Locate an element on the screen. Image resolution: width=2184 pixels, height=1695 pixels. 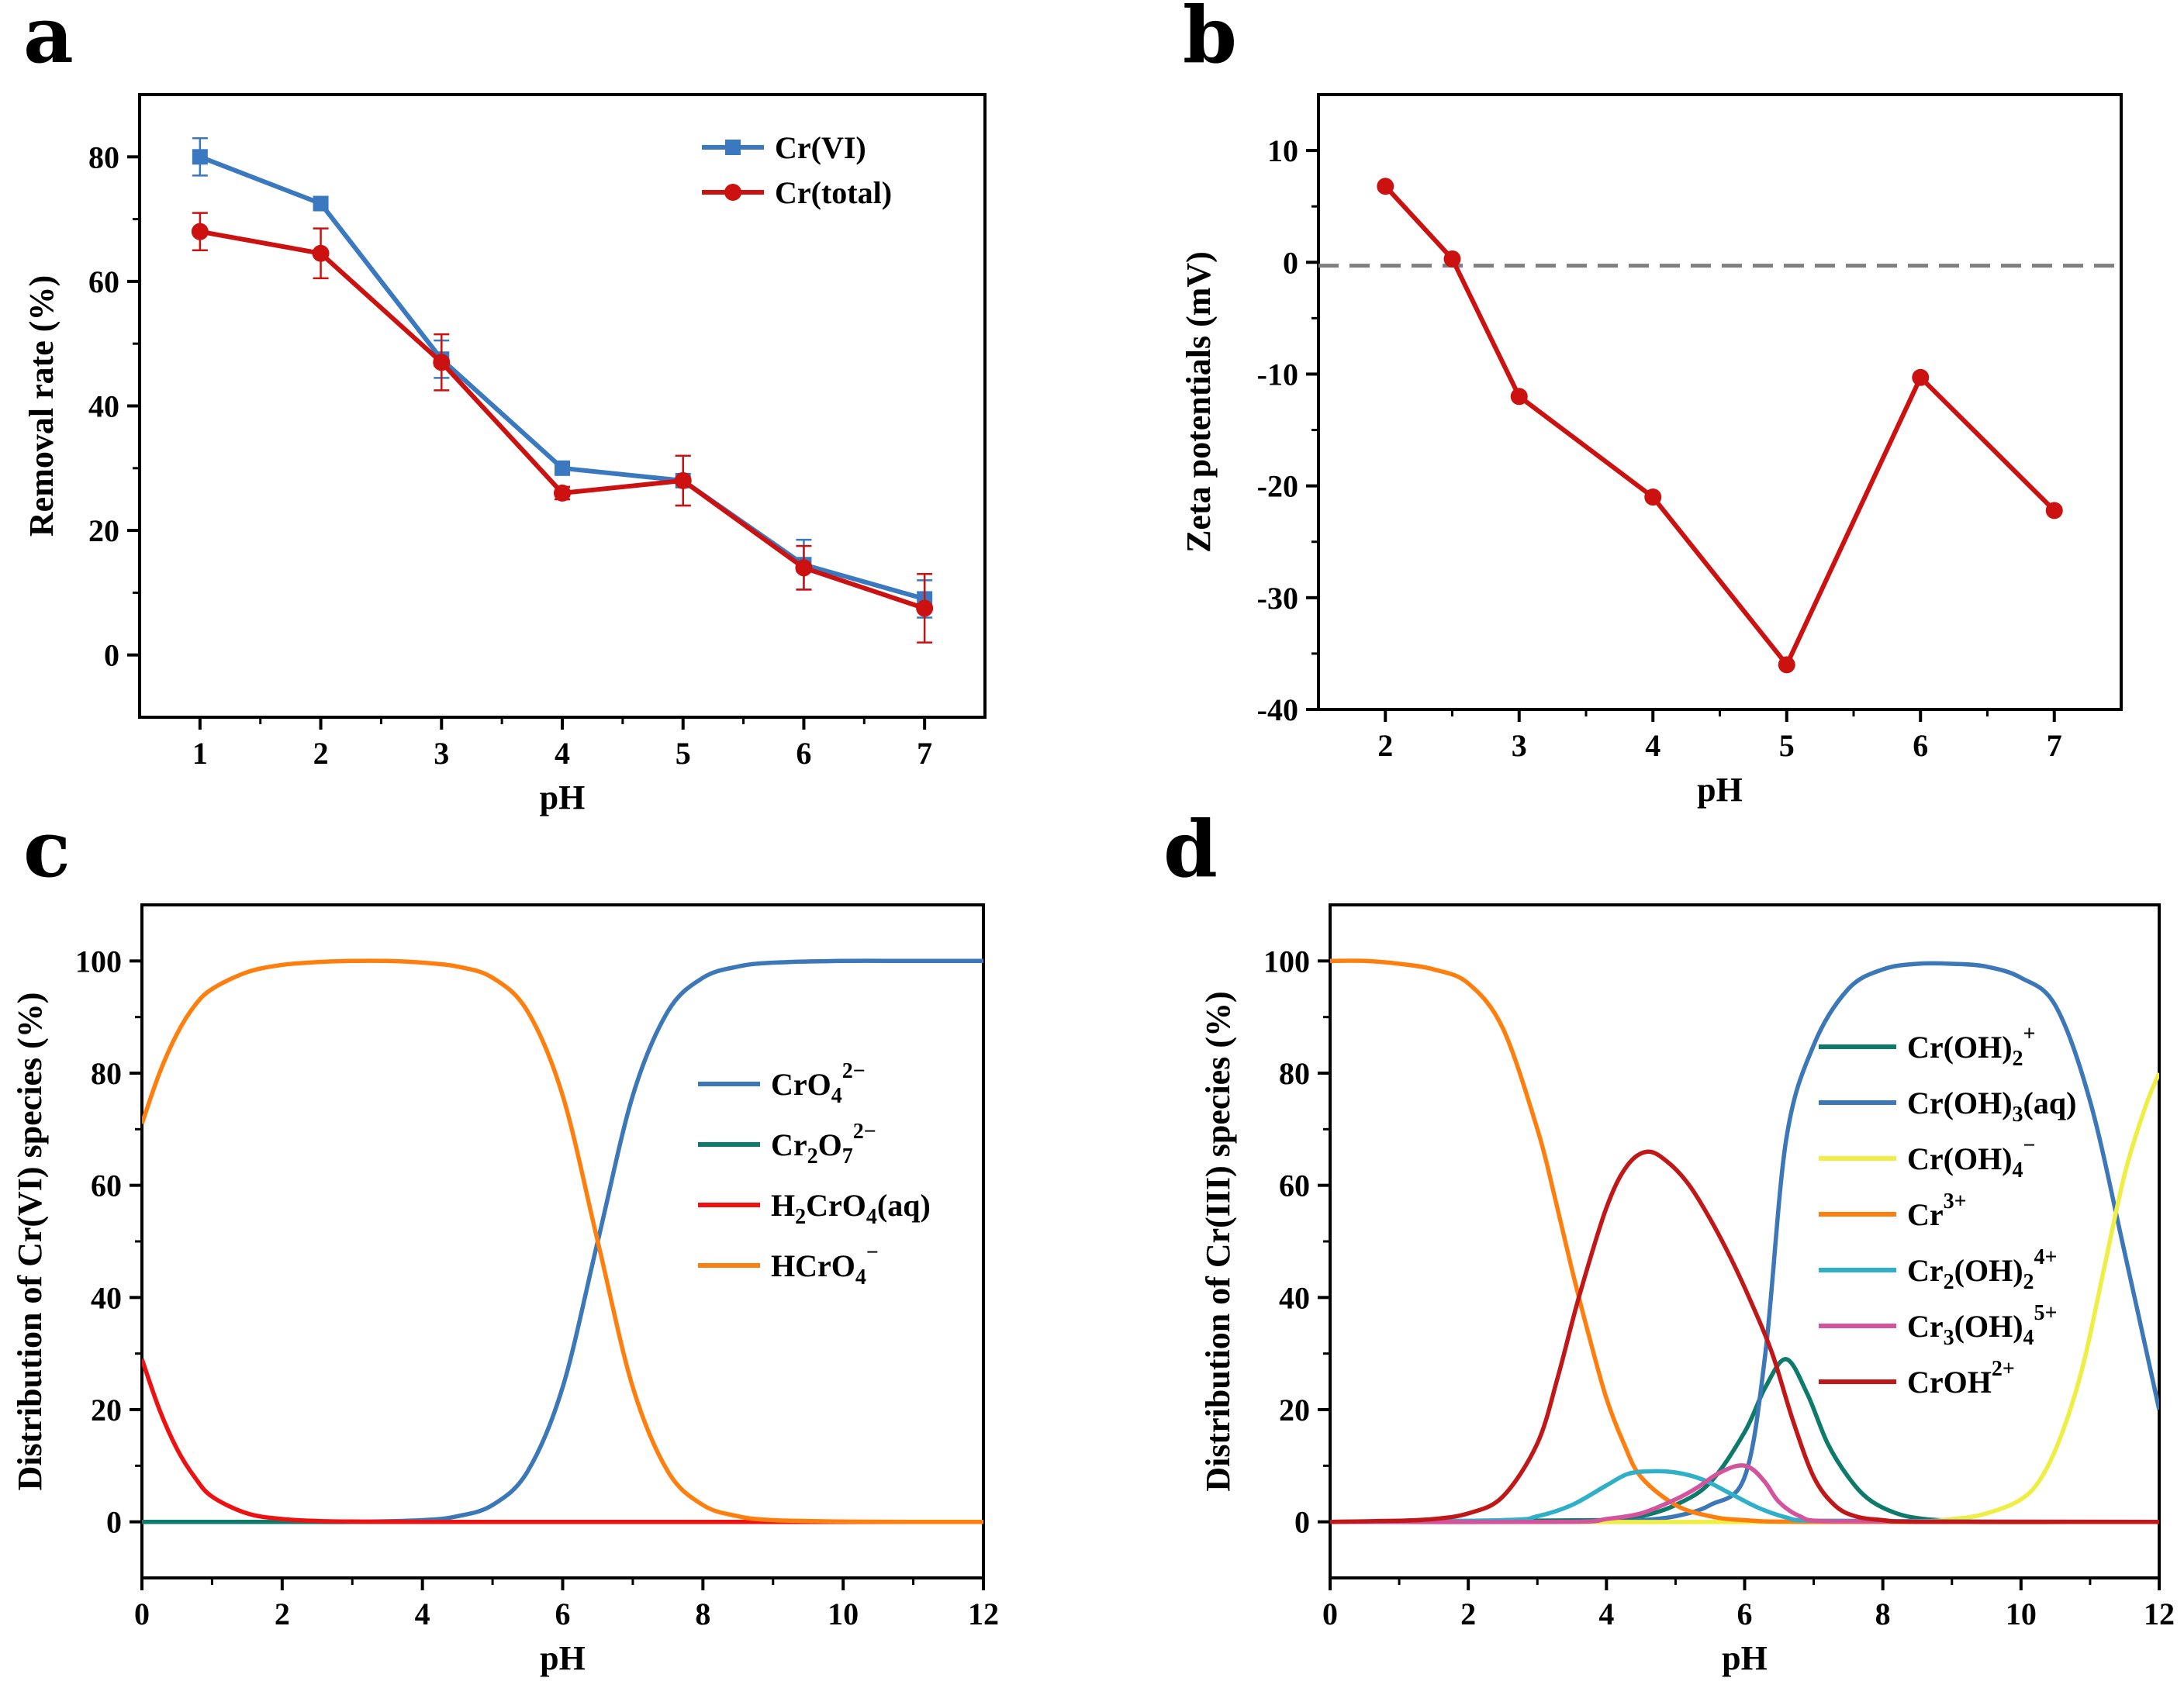
legend-label: Cr(total) is located at coordinates (833, 193).